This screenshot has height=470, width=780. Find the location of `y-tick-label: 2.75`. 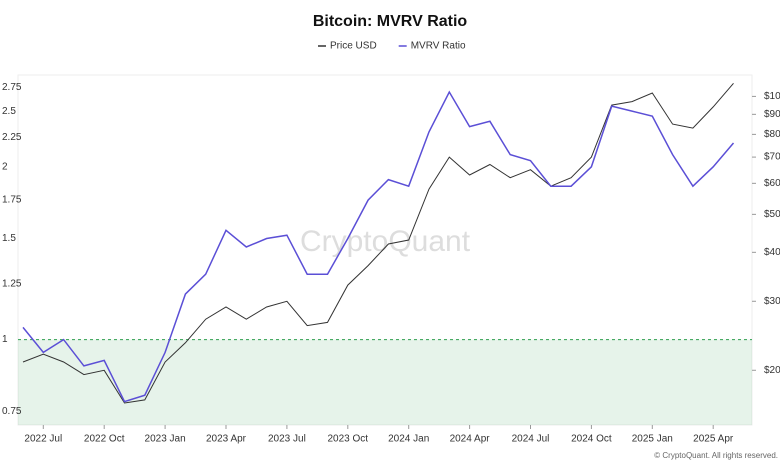

y-tick-label: 2.75 is located at coordinates (12, 87).